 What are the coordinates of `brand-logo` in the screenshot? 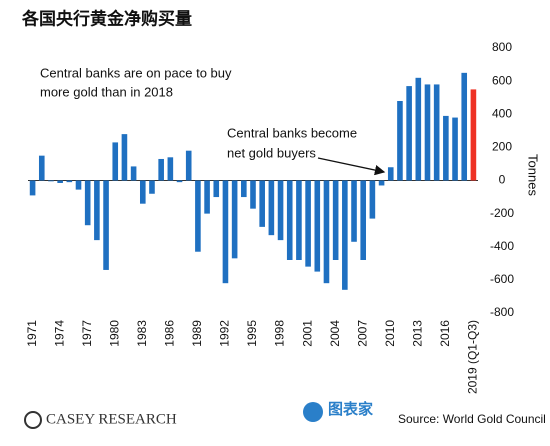 It's located at (33, 420).